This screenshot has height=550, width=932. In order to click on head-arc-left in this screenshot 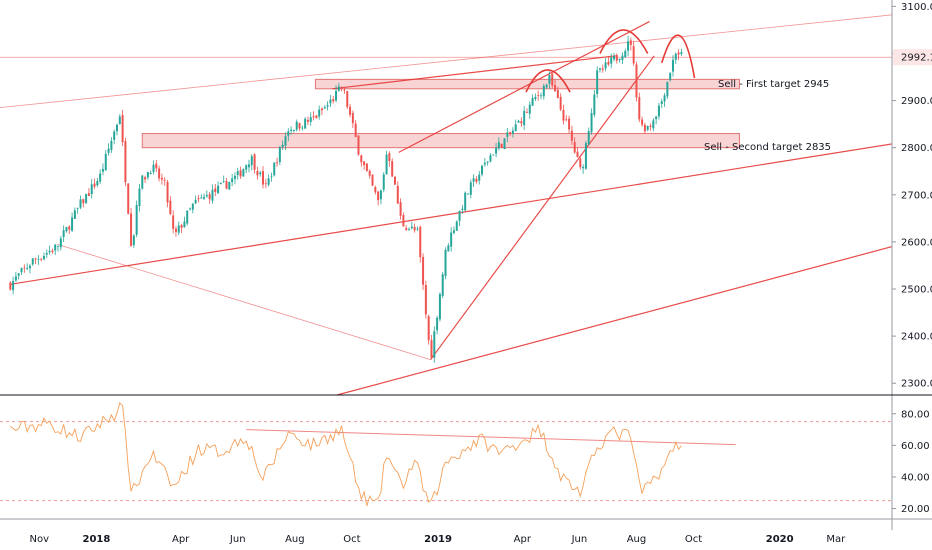, I will do `click(548, 81)`.